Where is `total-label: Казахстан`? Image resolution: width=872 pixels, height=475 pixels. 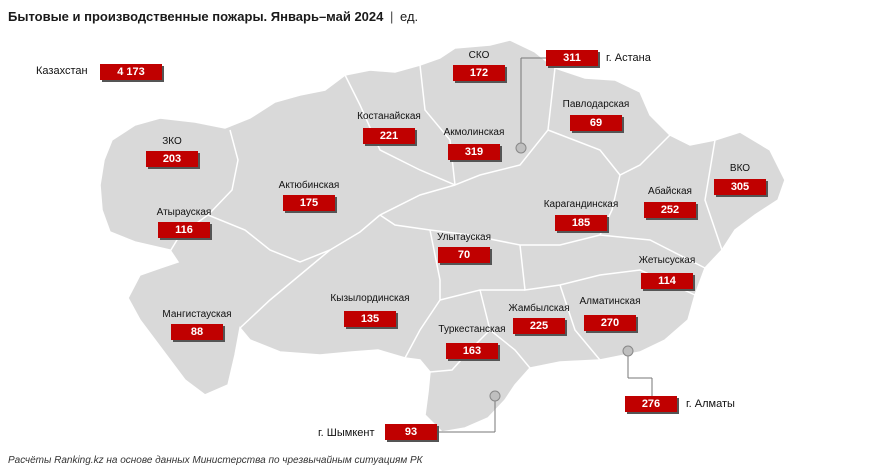
total-label: Казахстан is located at coordinates (62, 71).